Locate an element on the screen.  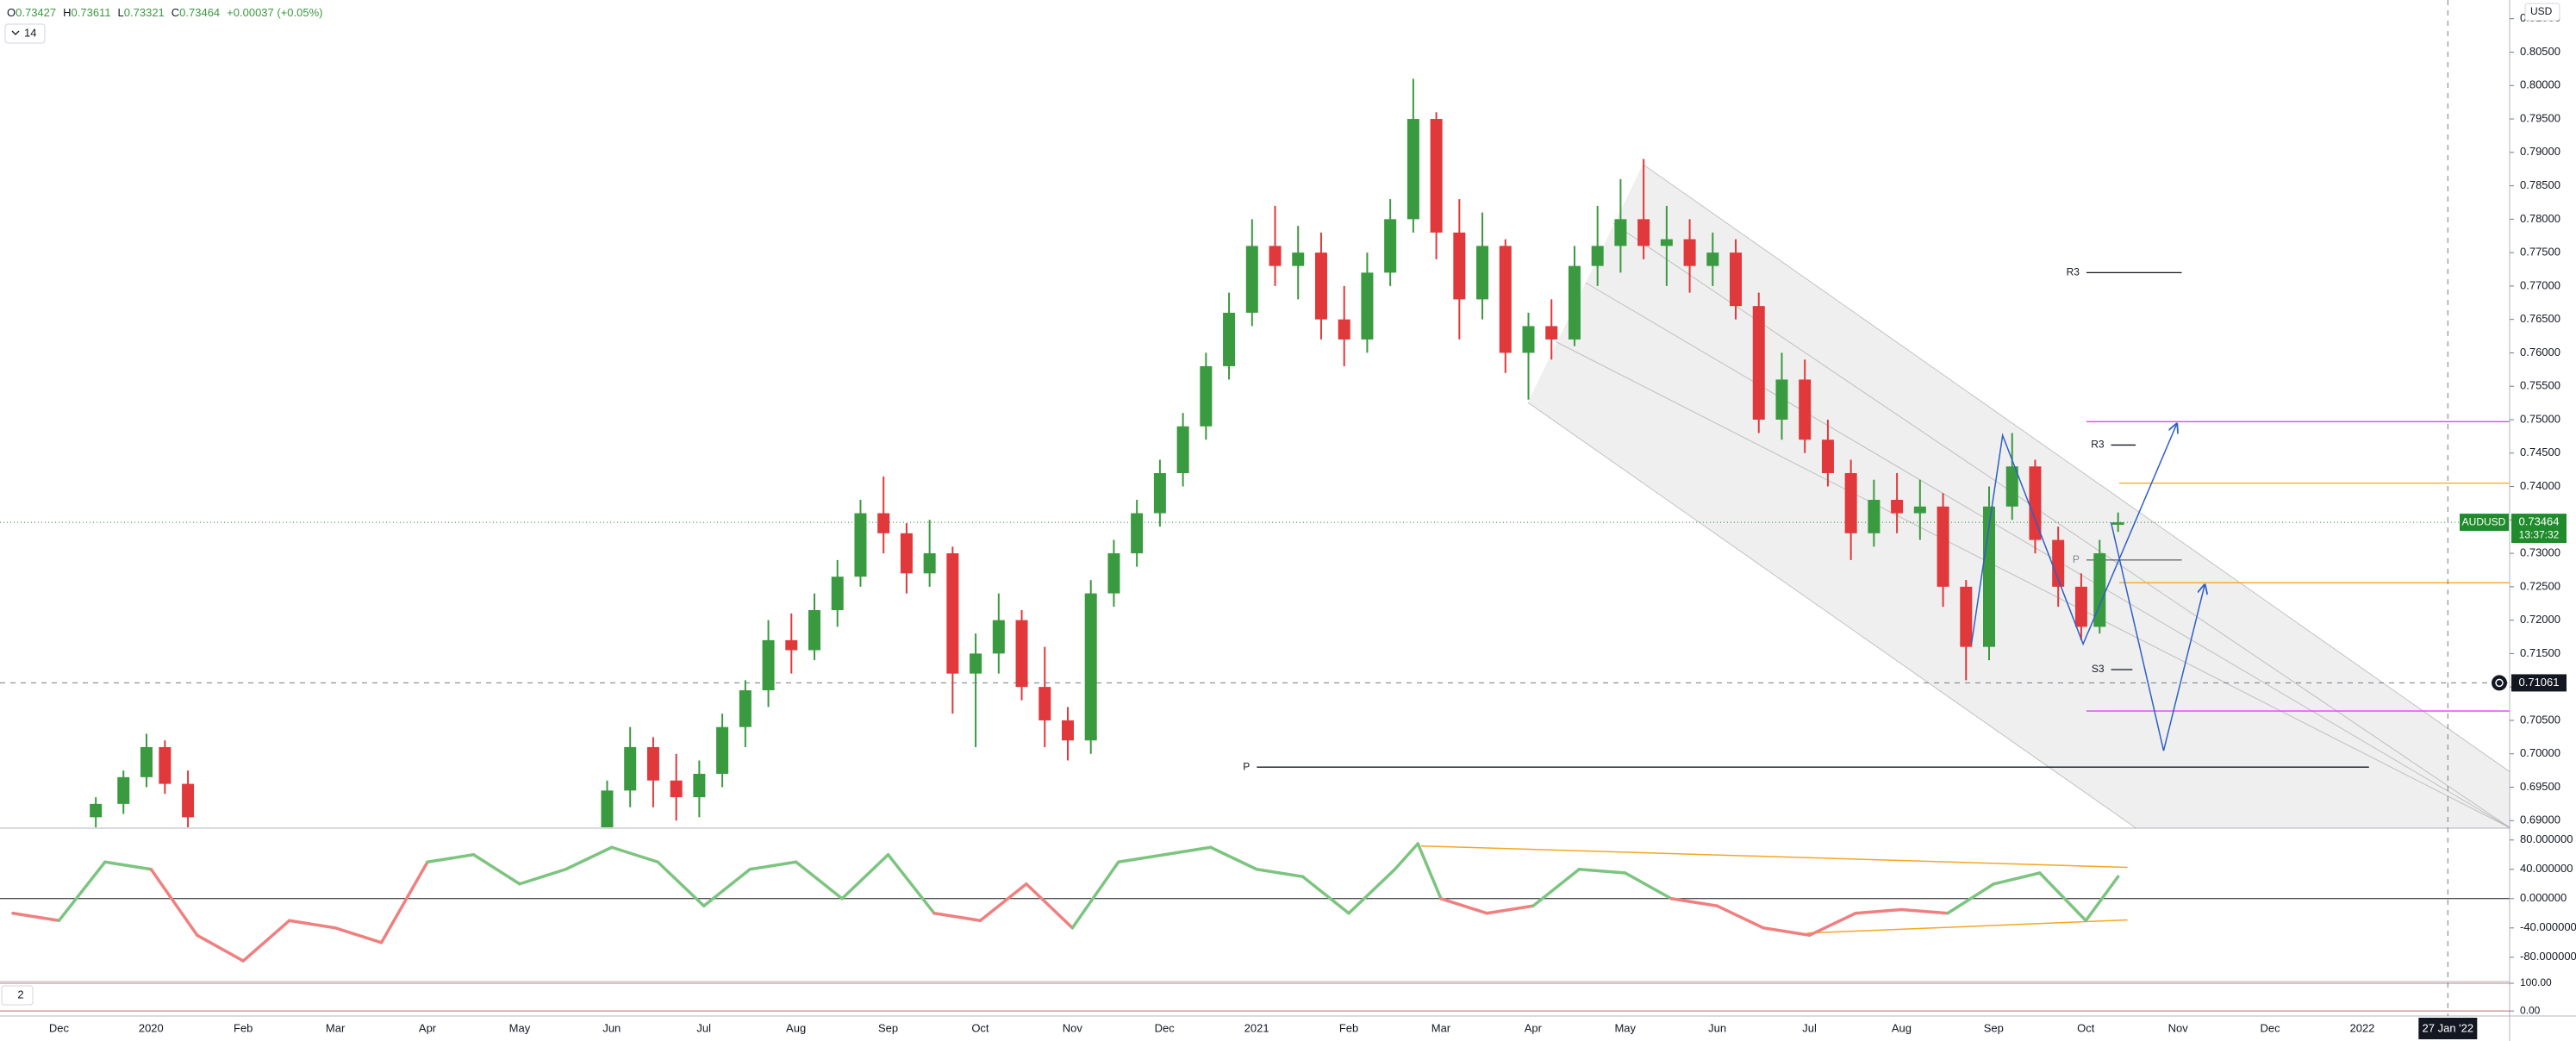
ohlc-value: 0.73464 is located at coordinates (199, 12).